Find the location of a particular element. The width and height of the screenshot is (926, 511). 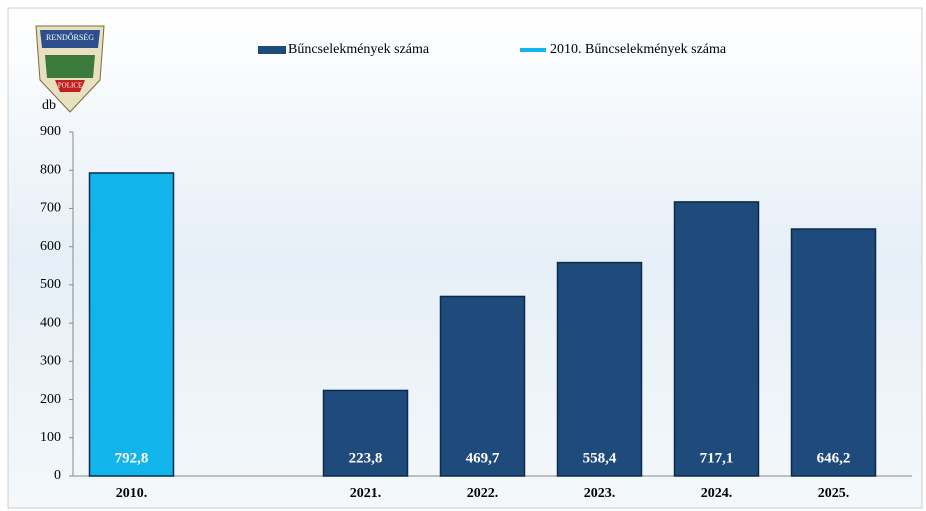

x-tick-label: 2025. is located at coordinates (834, 493).